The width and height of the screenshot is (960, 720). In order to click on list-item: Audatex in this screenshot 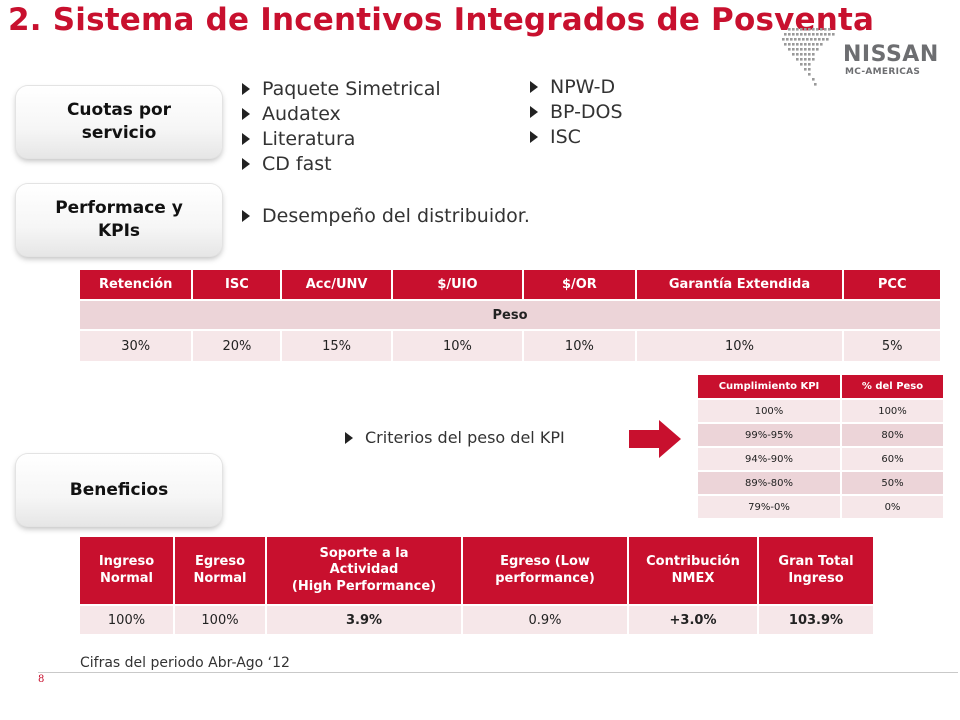, I will do `click(341, 113)`.